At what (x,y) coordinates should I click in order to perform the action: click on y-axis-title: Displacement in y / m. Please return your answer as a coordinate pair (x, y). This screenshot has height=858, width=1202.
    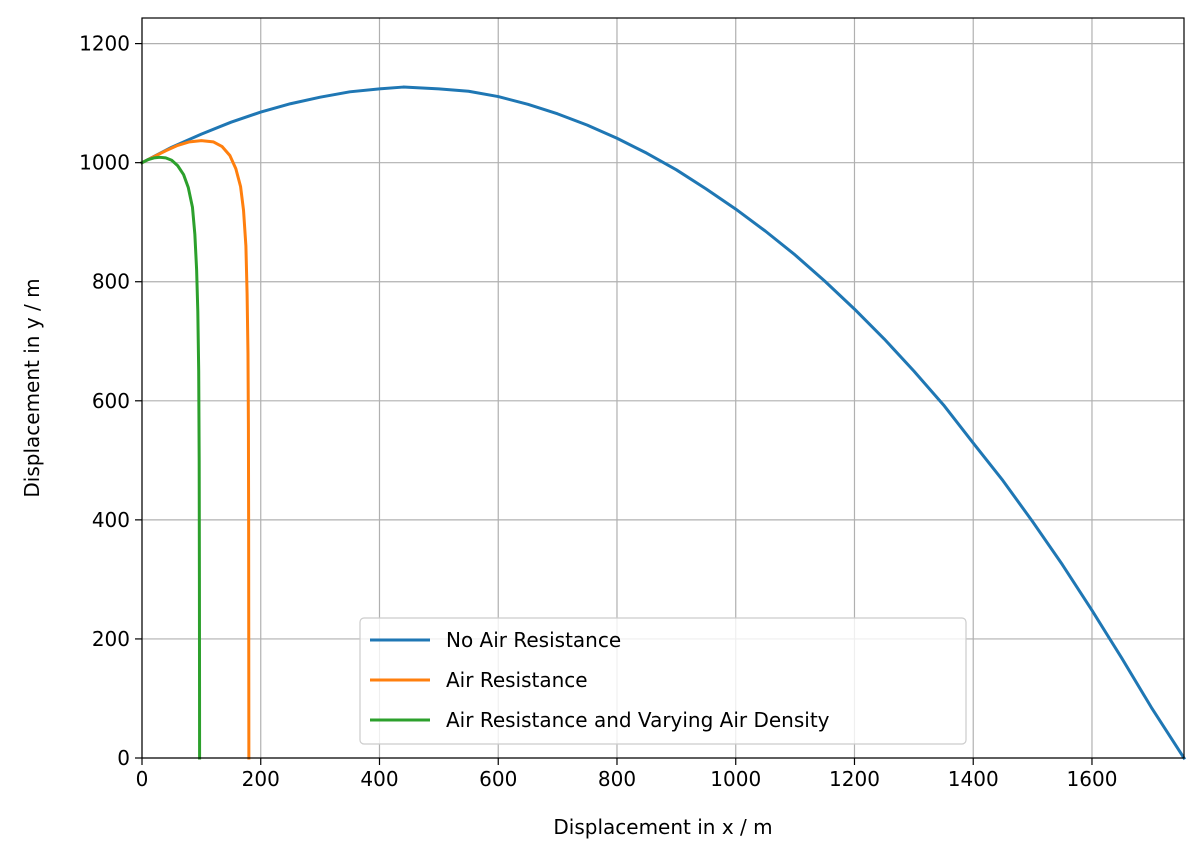
    Looking at the image, I should click on (32, 387).